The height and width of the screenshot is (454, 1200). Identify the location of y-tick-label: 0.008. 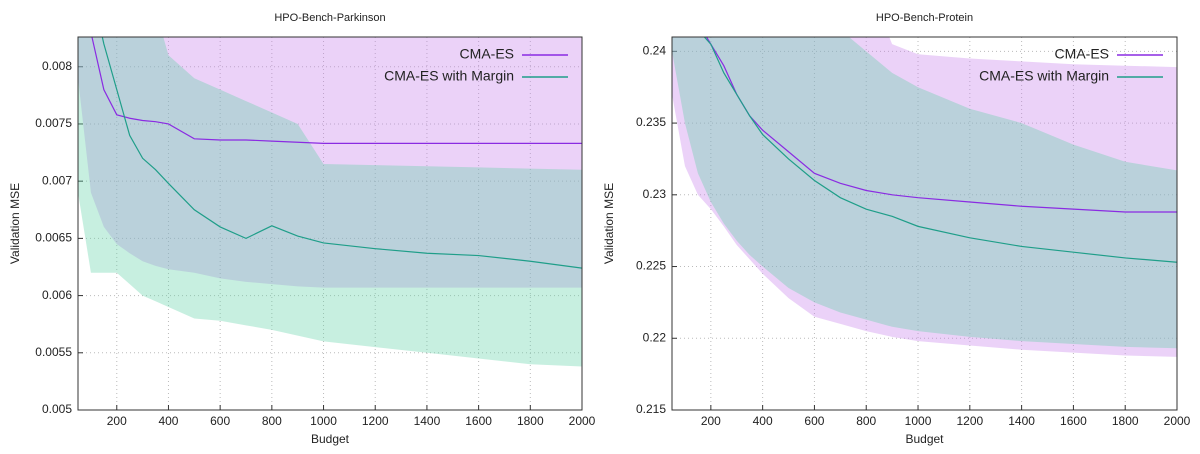
(57, 66).